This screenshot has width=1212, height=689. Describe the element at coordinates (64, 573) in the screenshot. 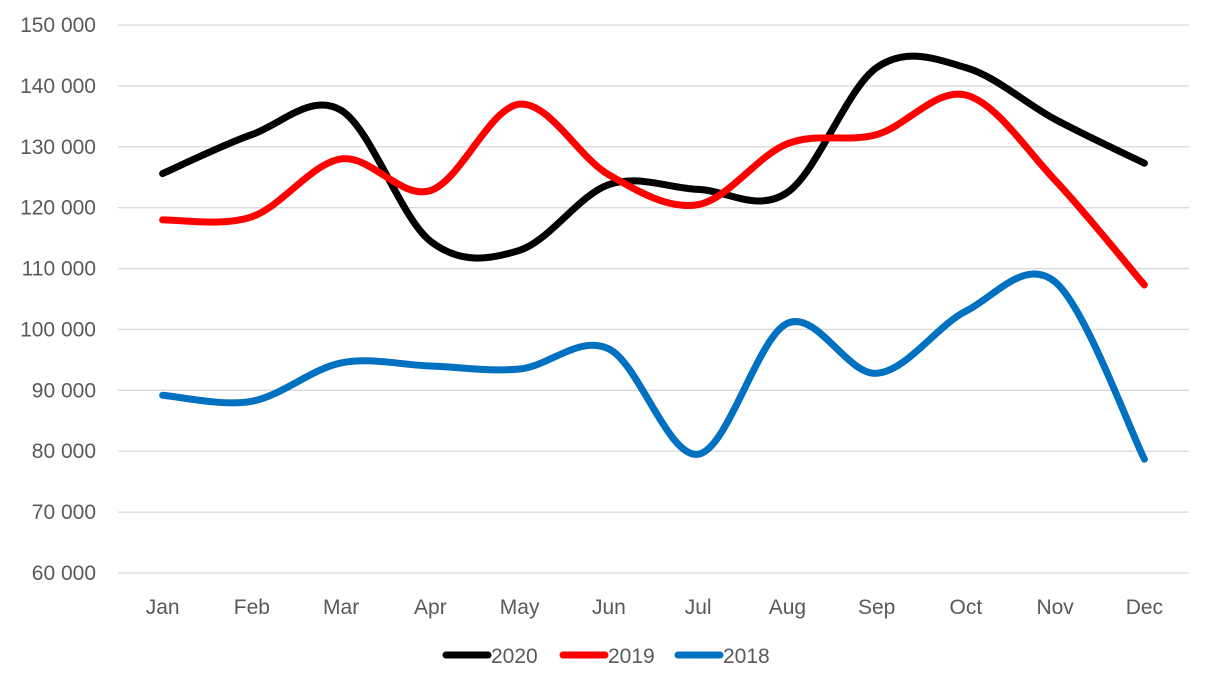

I see `y-tick-label: 60 000` at that location.